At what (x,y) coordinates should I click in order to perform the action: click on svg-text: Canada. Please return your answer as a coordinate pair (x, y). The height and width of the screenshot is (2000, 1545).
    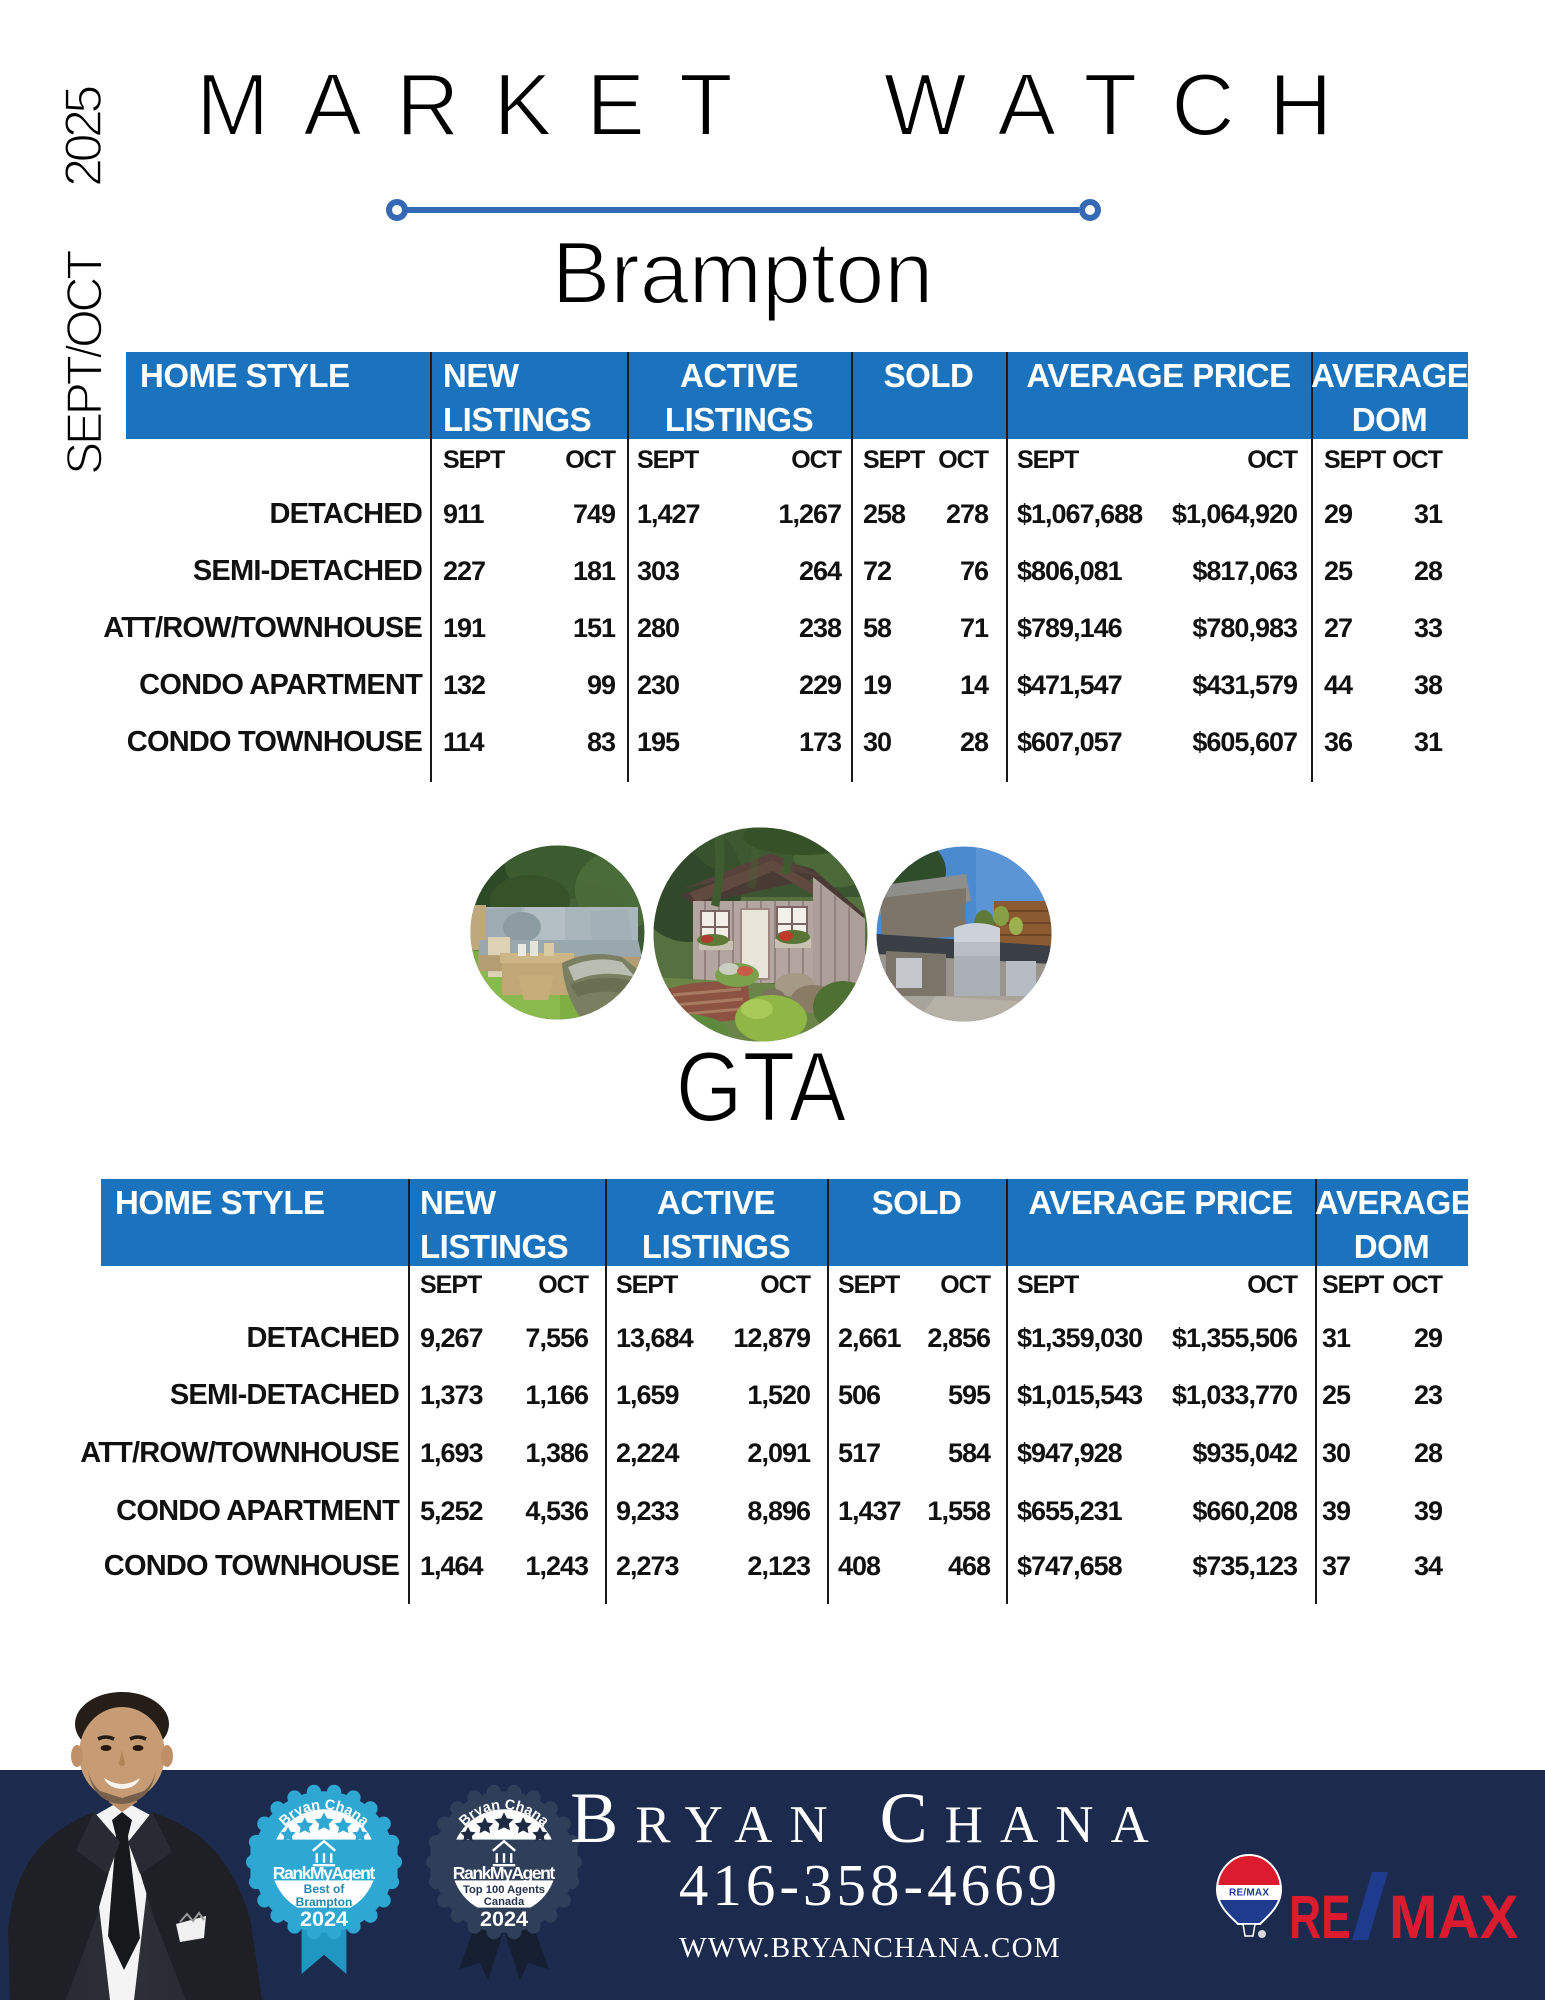
    Looking at the image, I should click on (504, 1902).